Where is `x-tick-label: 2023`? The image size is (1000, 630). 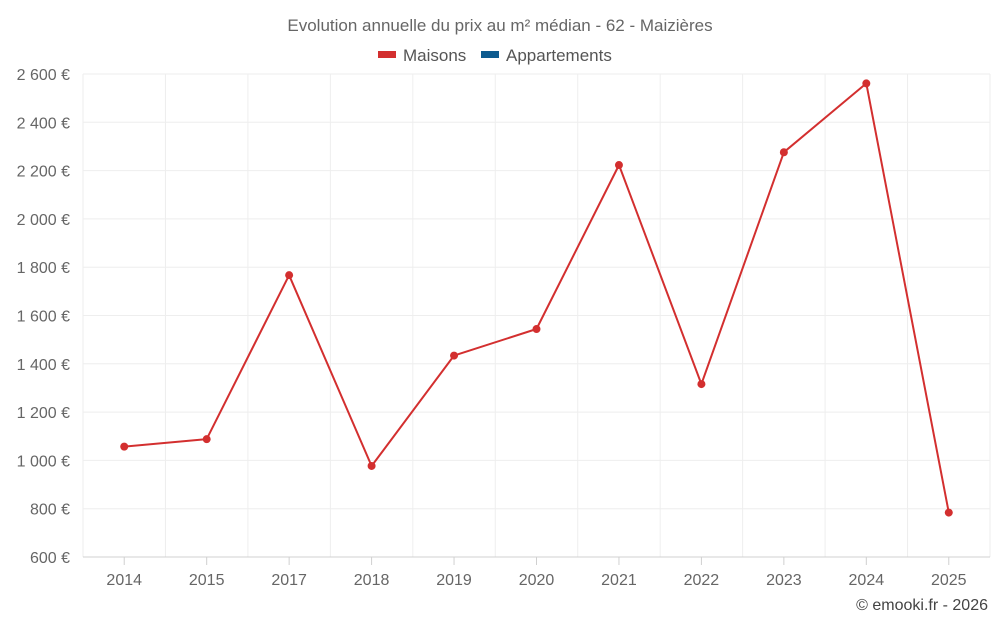
x-tick-label: 2023 is located at coordinates (784, 580).